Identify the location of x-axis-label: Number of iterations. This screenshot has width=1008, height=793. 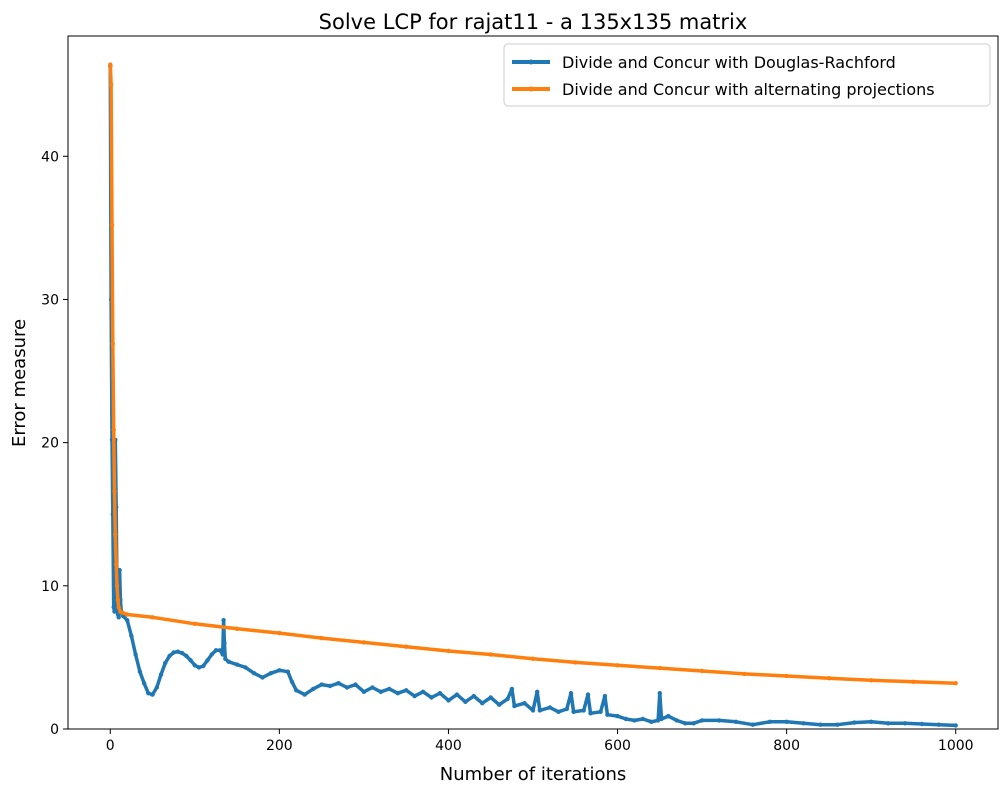
(533, 774).